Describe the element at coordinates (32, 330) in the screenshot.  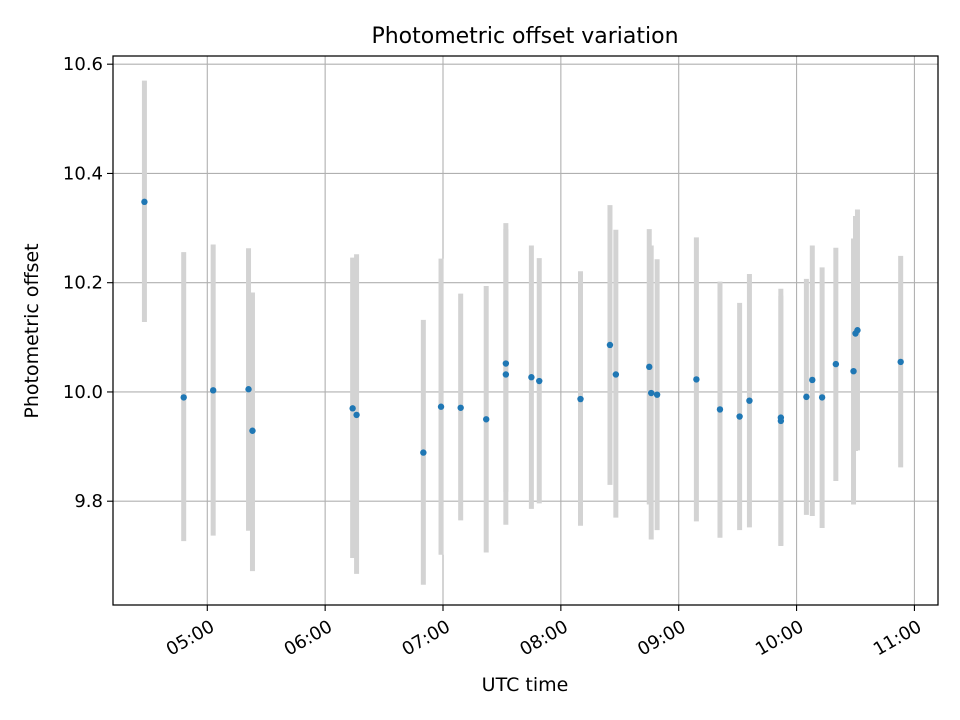
I see `y-axis-label: Photometric offset` at that location.